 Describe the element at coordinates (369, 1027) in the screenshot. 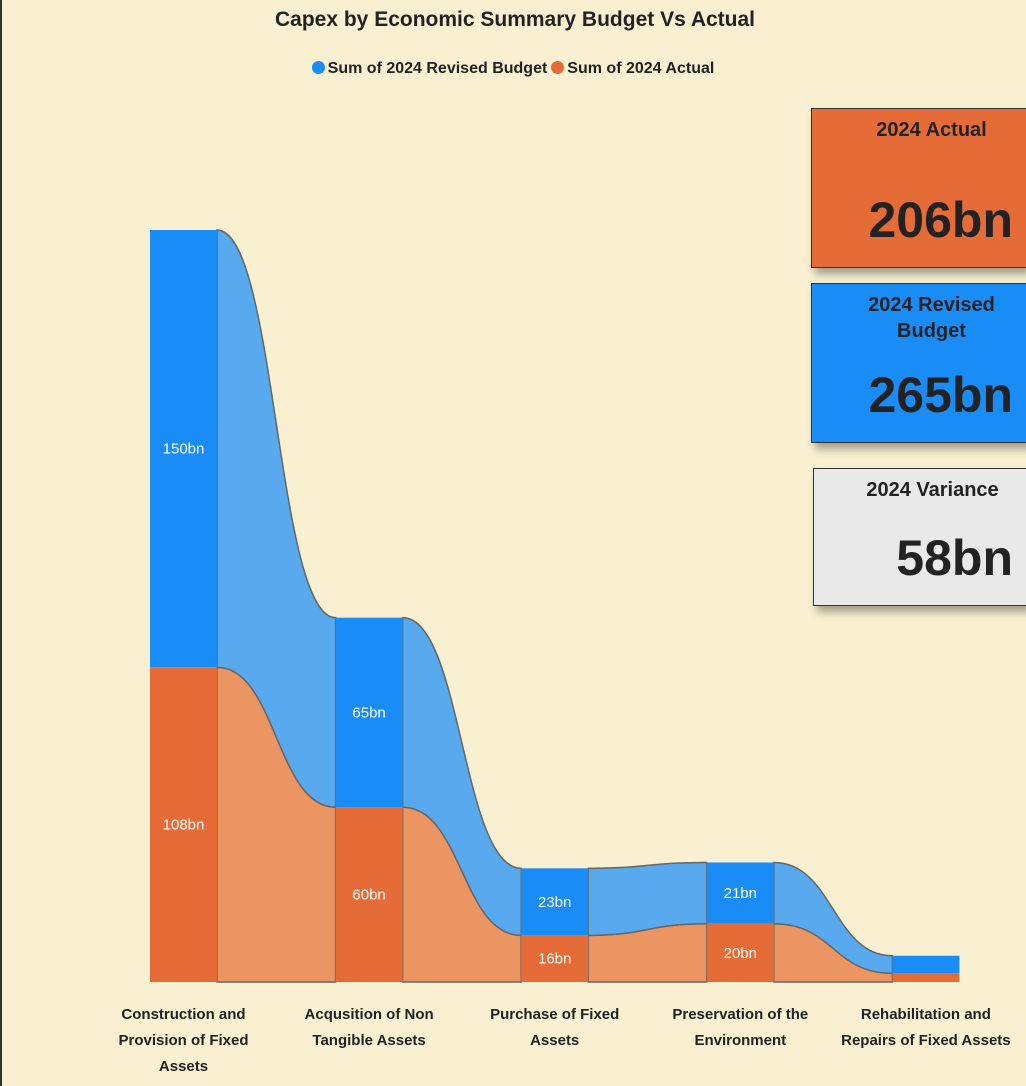

I see `x-tick-label: Acqusition of Non Tangible Assets` at that location.